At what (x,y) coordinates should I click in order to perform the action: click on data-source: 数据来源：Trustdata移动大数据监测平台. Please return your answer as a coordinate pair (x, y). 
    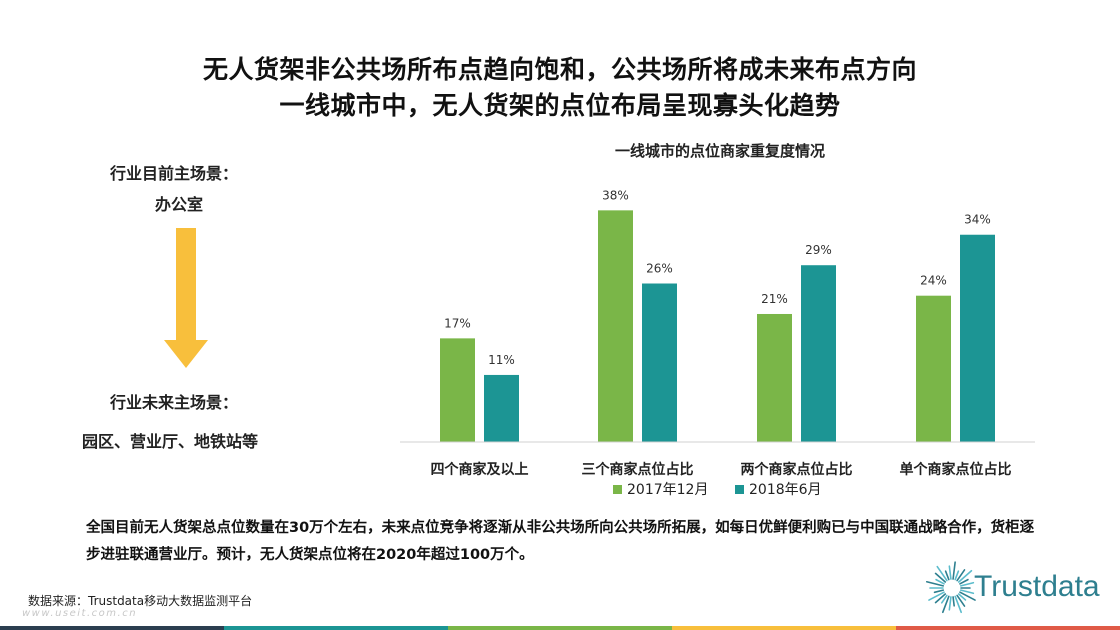
    Looking at the image, I should click on (140, 601).